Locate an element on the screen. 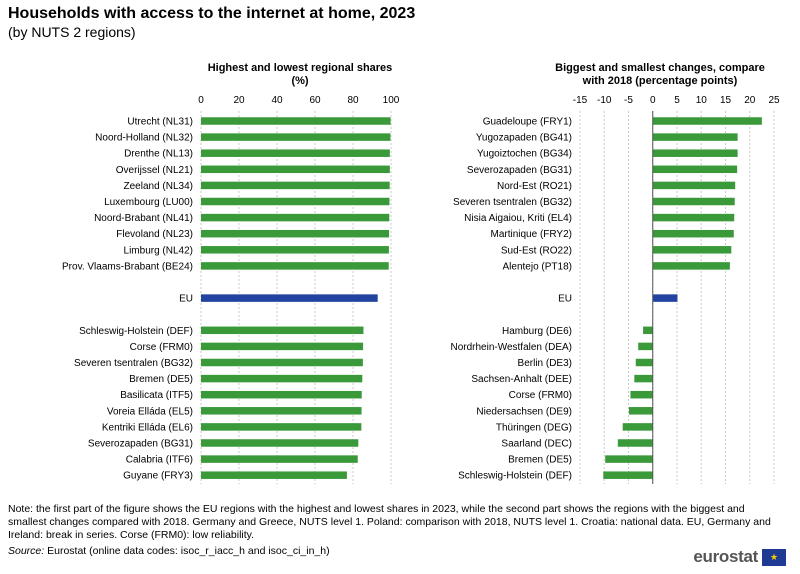  left-category-label: Utrecht (NL31) is located at coordinates (160, 122).